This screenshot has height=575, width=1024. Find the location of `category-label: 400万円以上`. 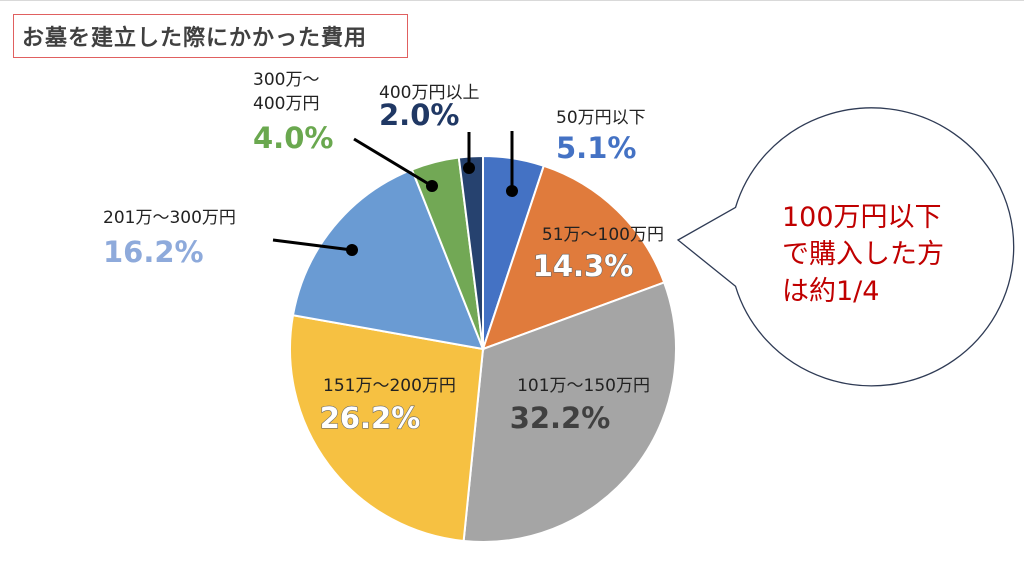

category-label: 400万円以上 is located at coordinates (429, 93).